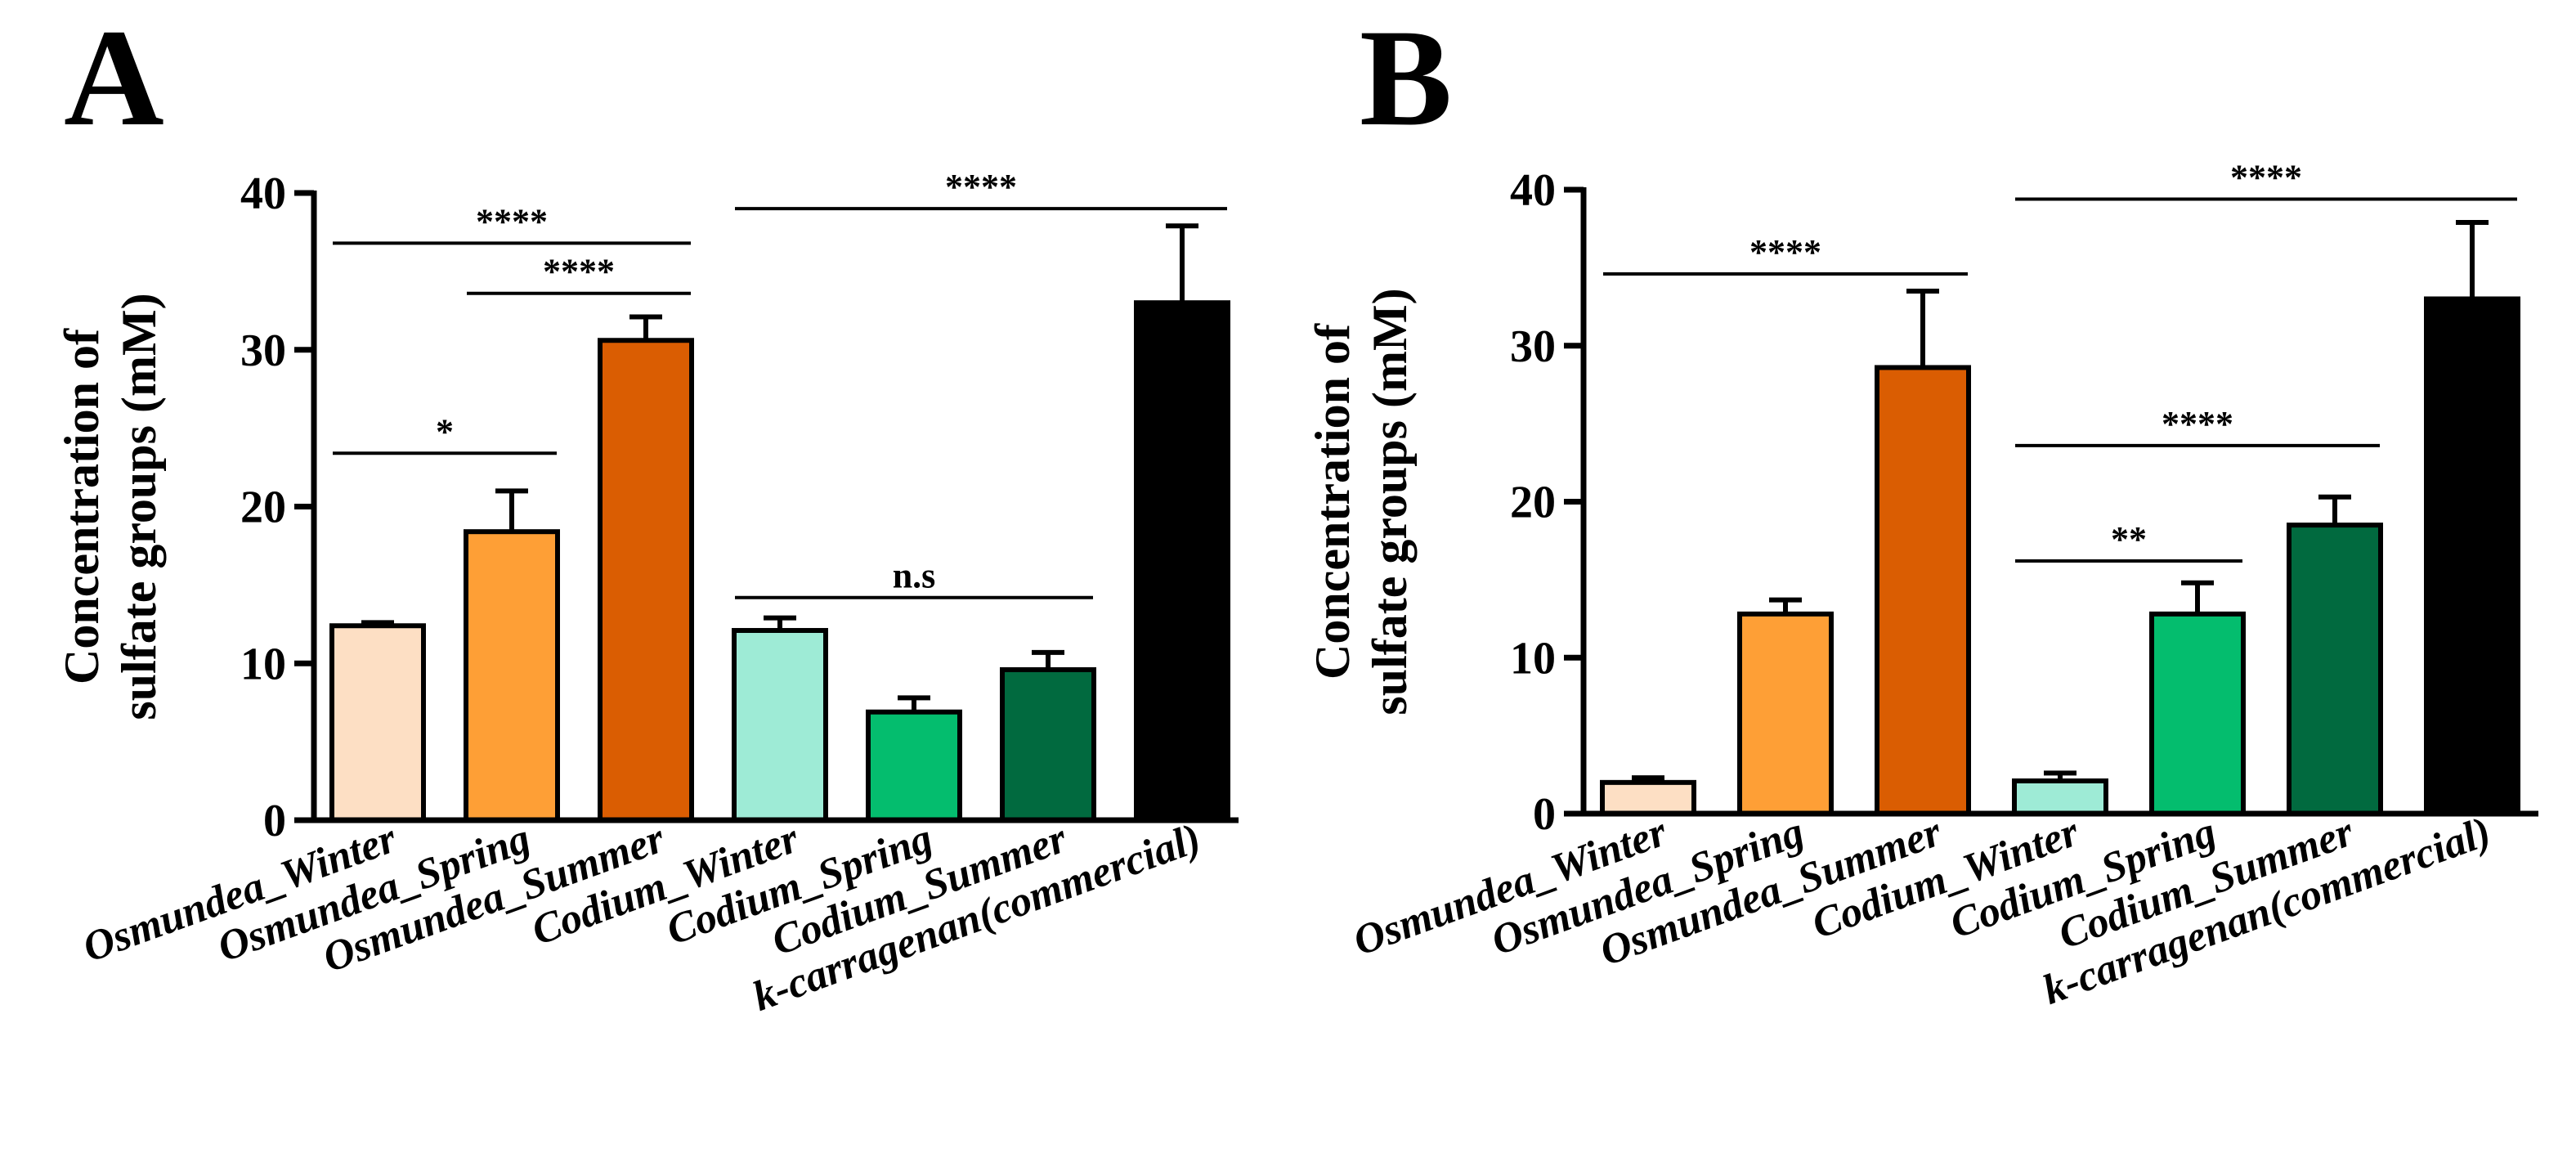 The width and height of the screenshot is (2576, 1171). I want to click on y-tick-label-a-1: 10, so click(263, 664).